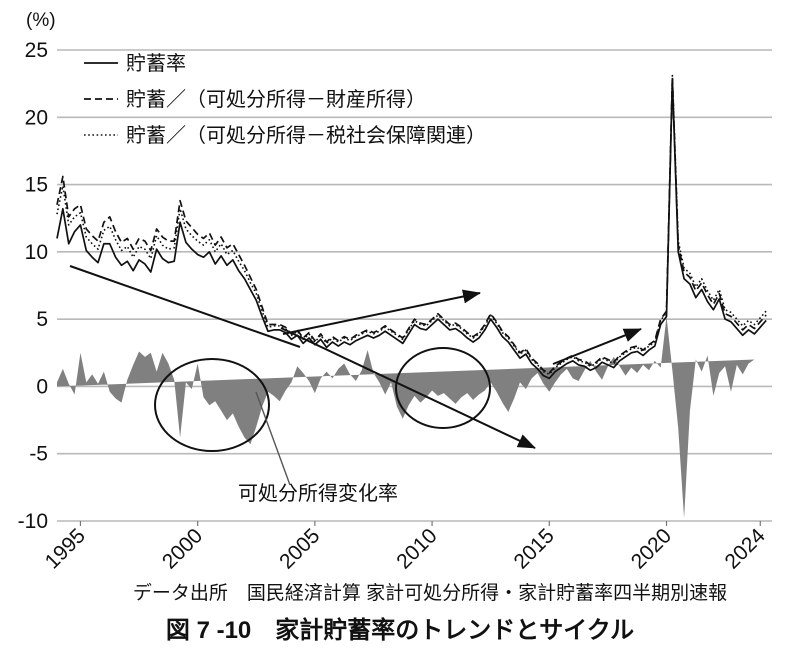  What do you see at coordinates (306, 135) in the screenshot?
I see `legend-label-2: 貯蓄／（可処分所得－税社会保障関連）` at bounding box center [306, 135].